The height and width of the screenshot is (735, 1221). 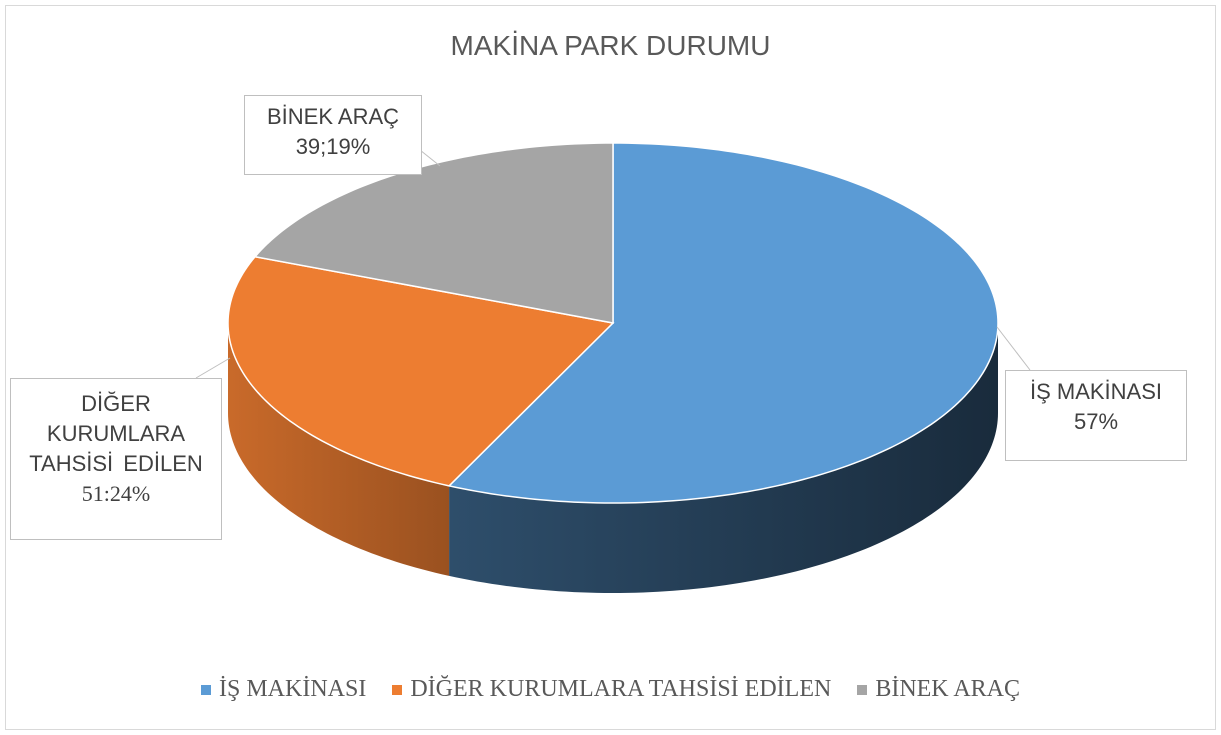 I want to click on legend-item: İŞ MAKİNASI, so click(x=283, y=689).